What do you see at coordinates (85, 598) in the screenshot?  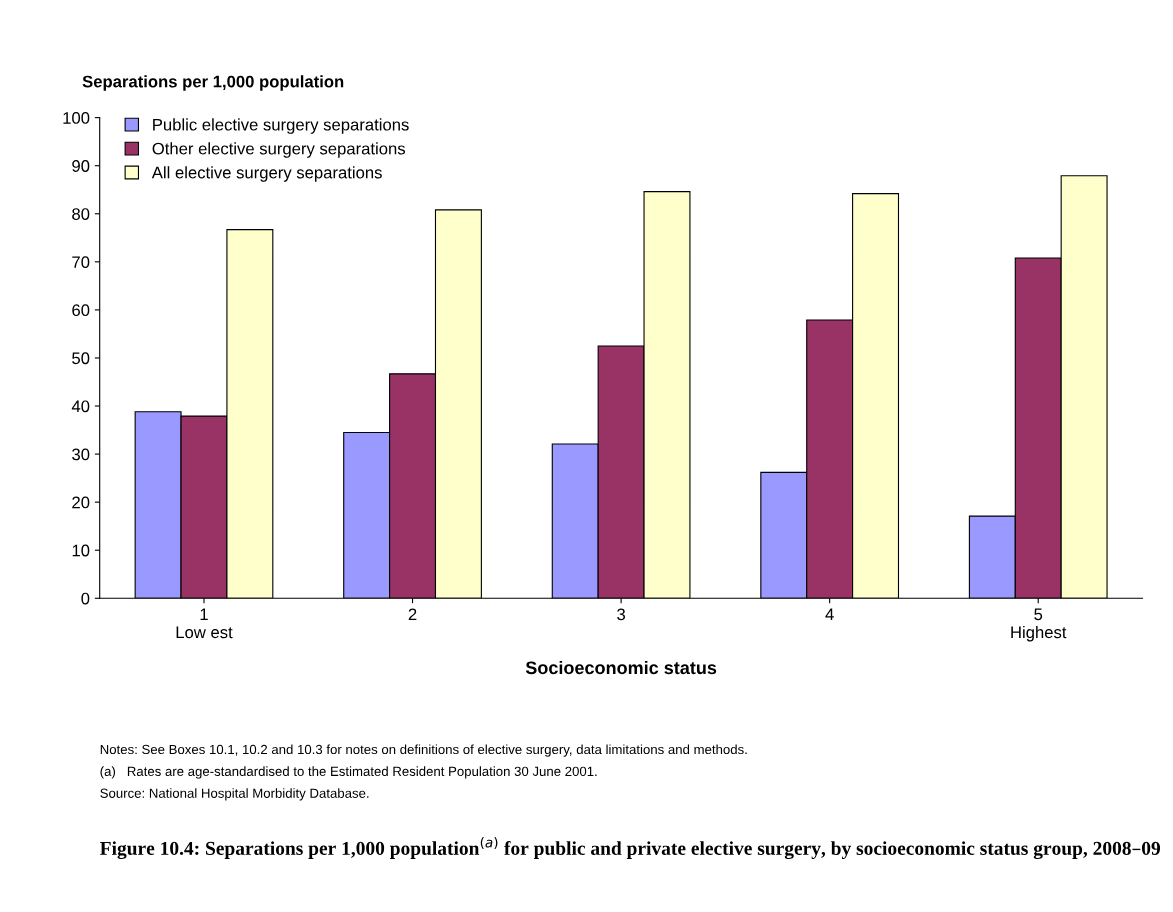 I see `y-tick-label: 0` at bounding box center [85, 598].